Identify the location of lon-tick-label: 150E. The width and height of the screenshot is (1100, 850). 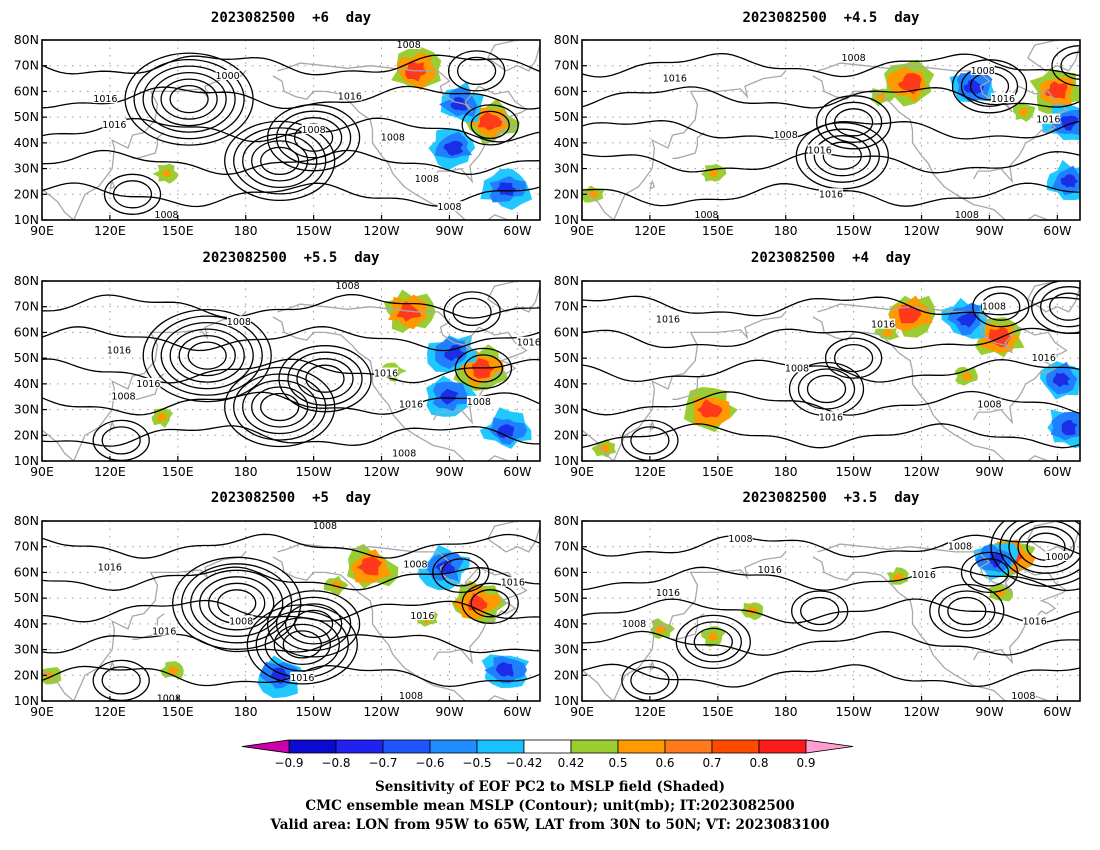
(178, 471).